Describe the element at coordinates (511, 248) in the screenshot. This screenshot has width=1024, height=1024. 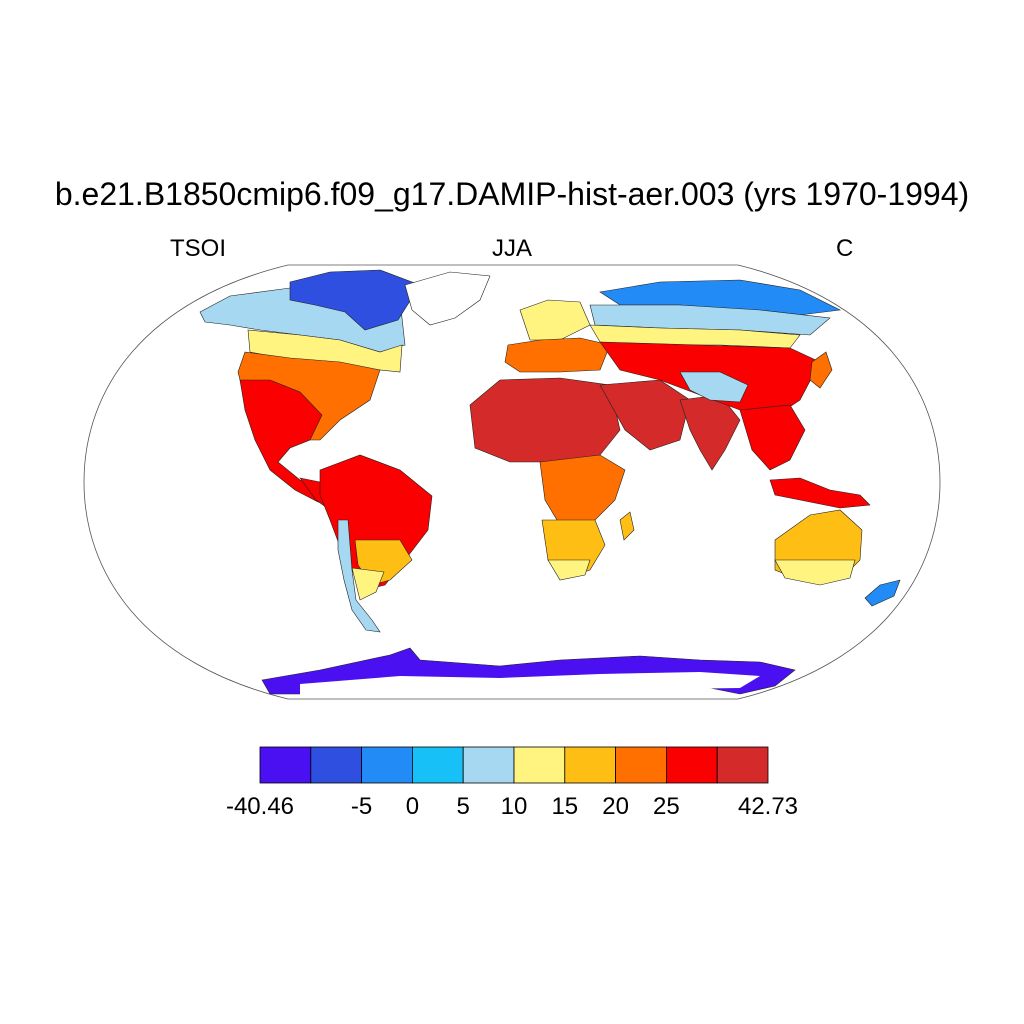
I see `season-label: JJA` at that location.